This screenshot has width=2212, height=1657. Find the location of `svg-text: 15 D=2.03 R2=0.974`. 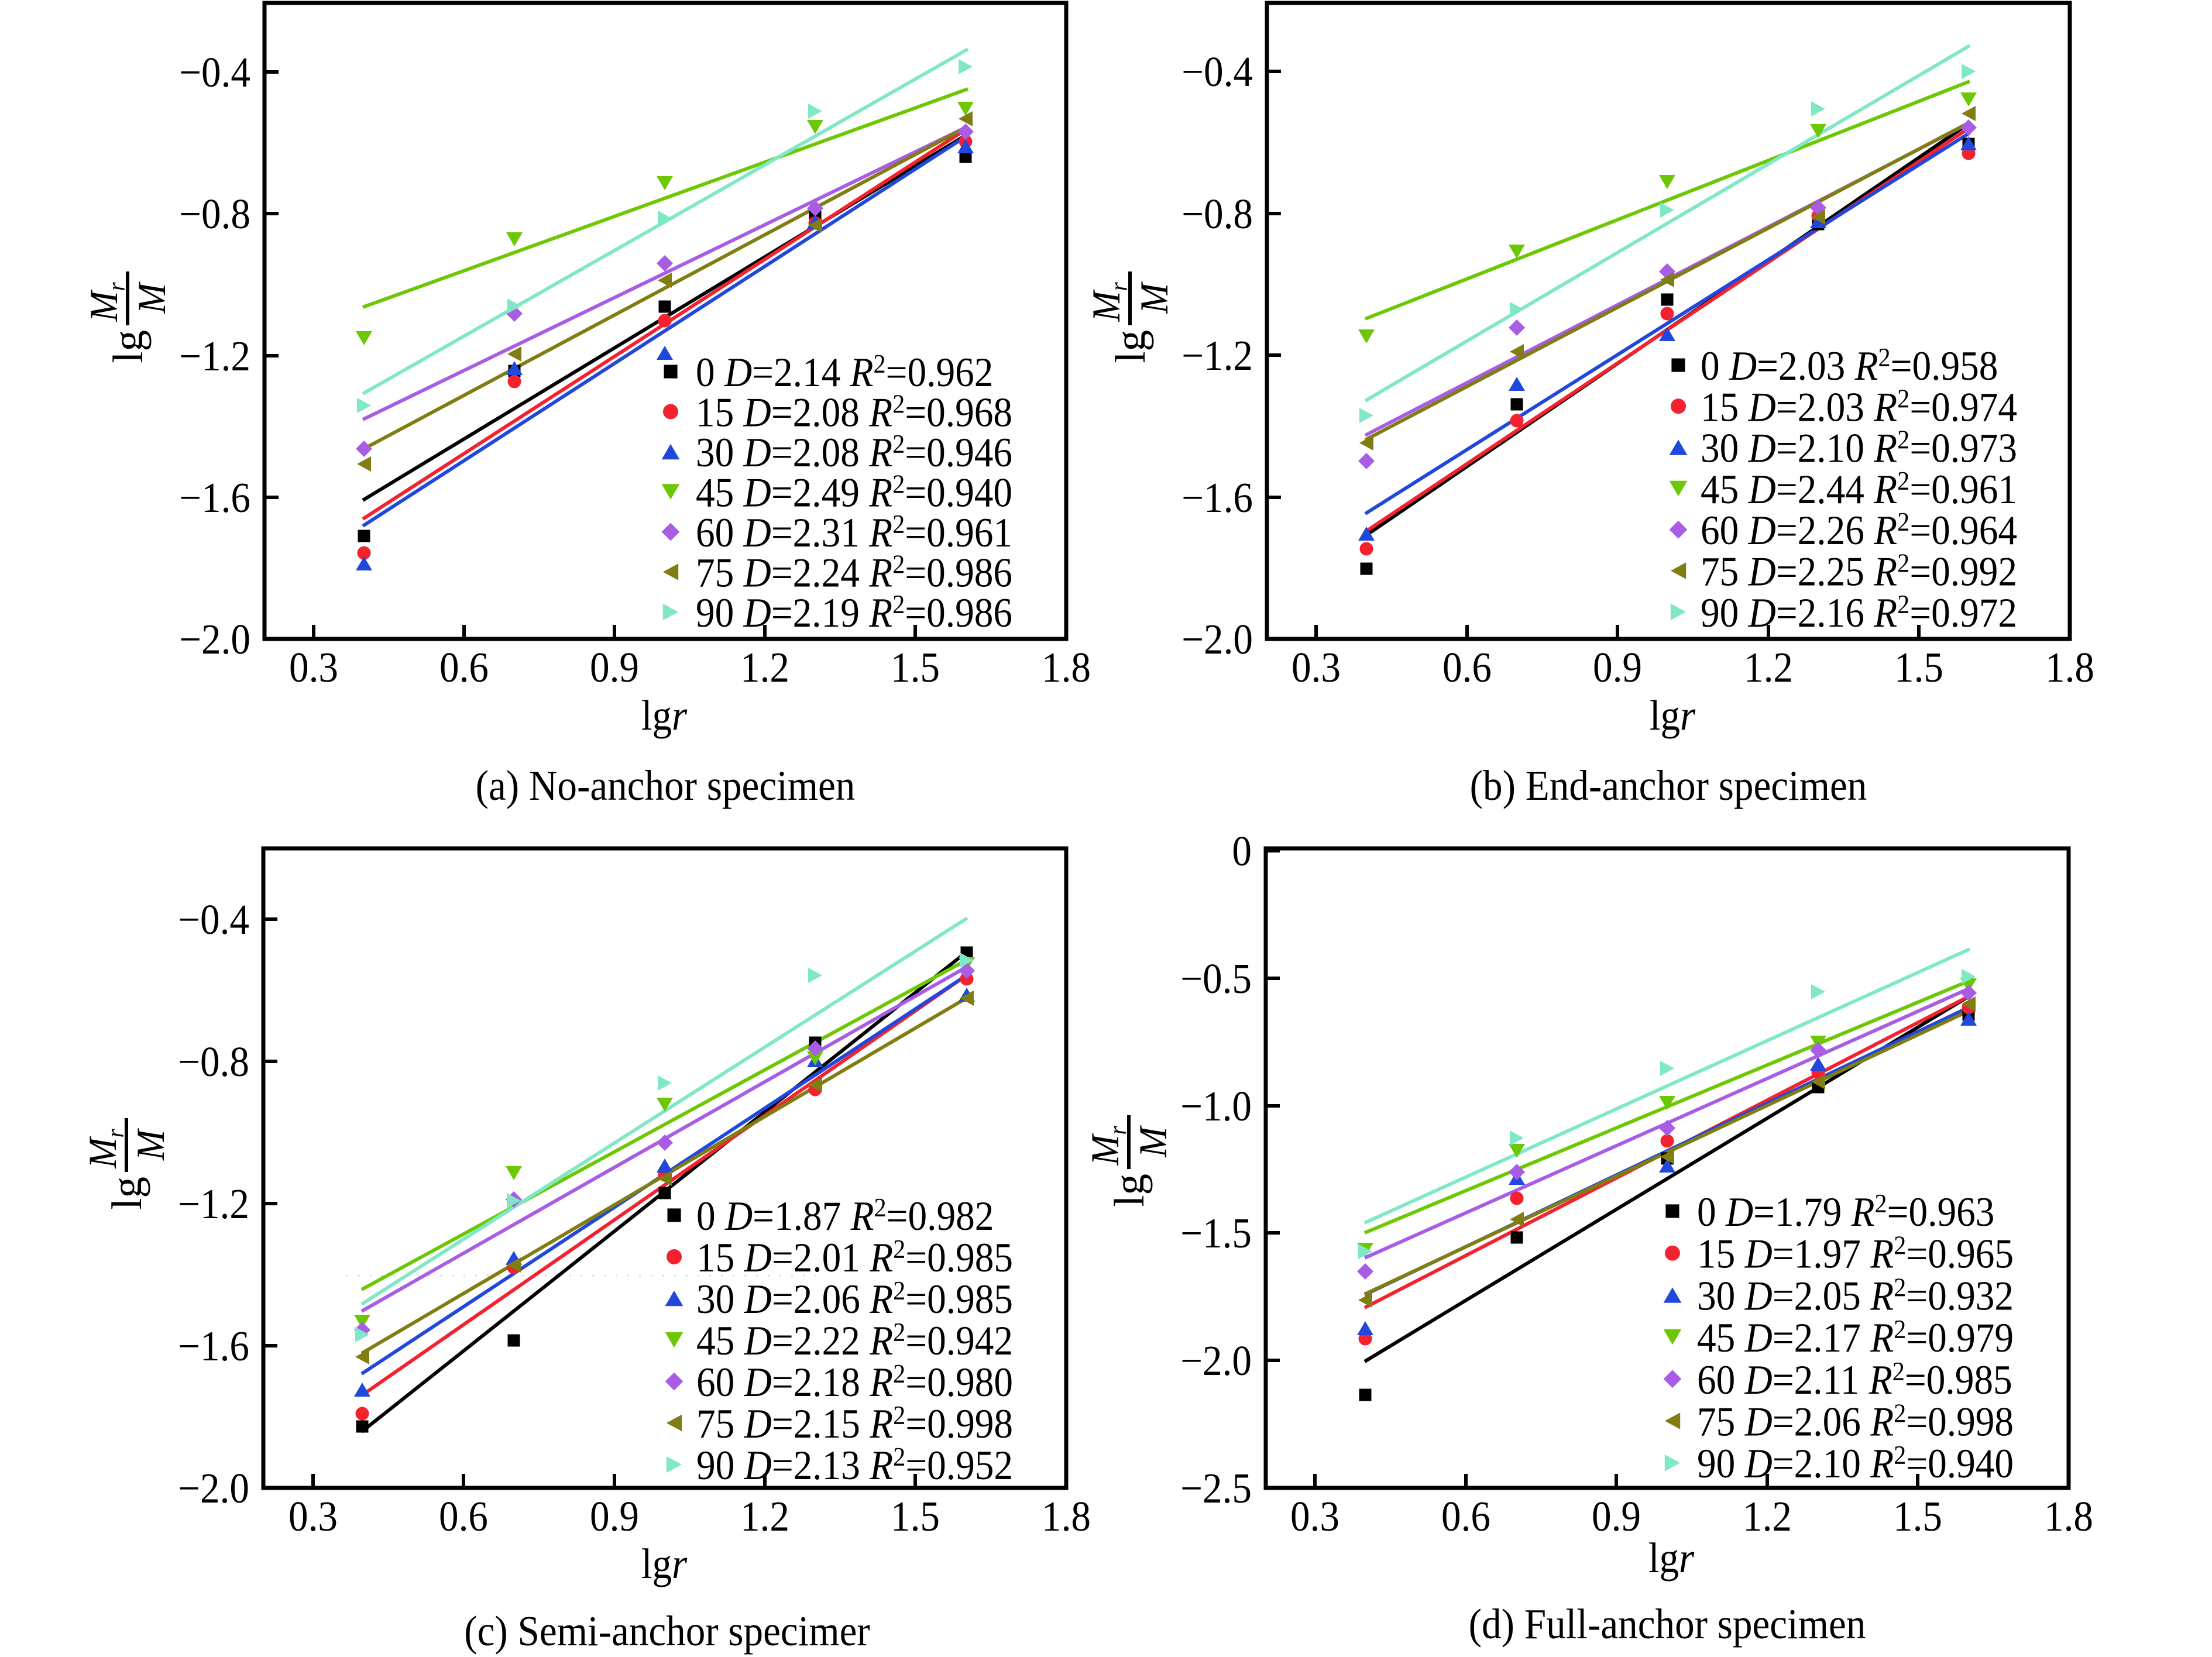

svg-text: 15 D=2.03 R2=0.974 is located at coordinates (1859, 407).